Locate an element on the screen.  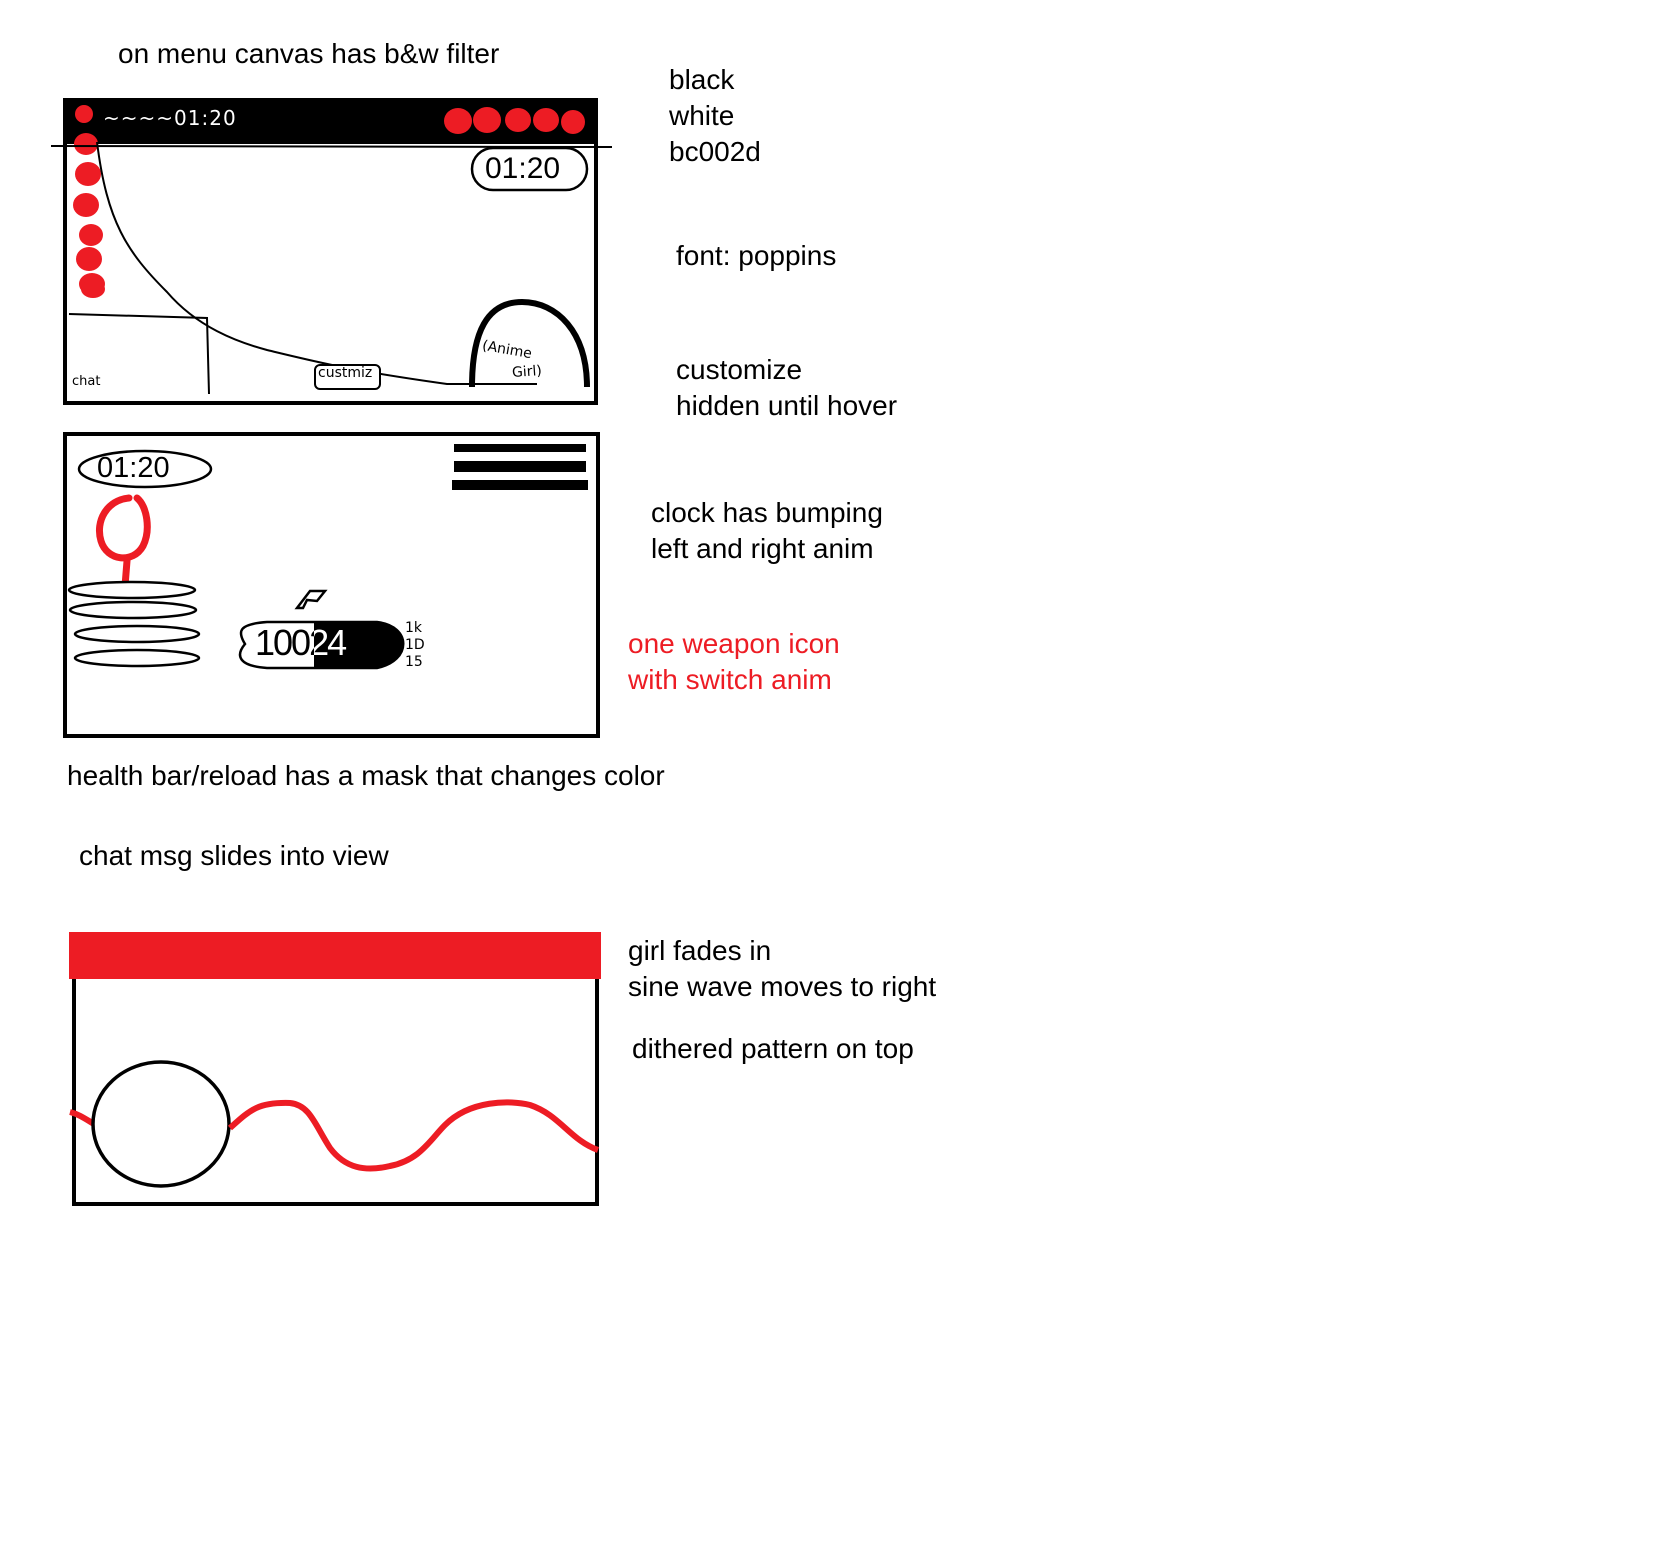
weapon-stat-1: 1k is located at coordinates (414, 628).